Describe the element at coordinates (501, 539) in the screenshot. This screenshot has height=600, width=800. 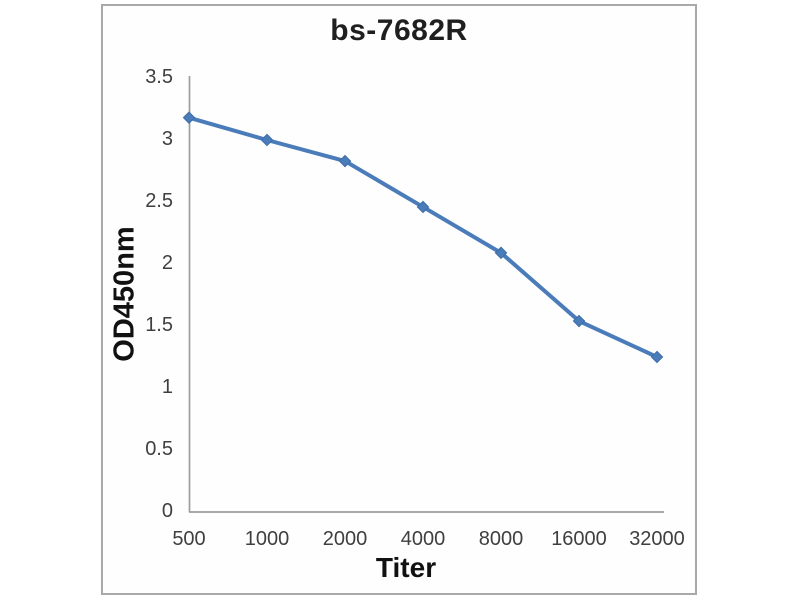
I see `x-tick-label: 8000` at that location.